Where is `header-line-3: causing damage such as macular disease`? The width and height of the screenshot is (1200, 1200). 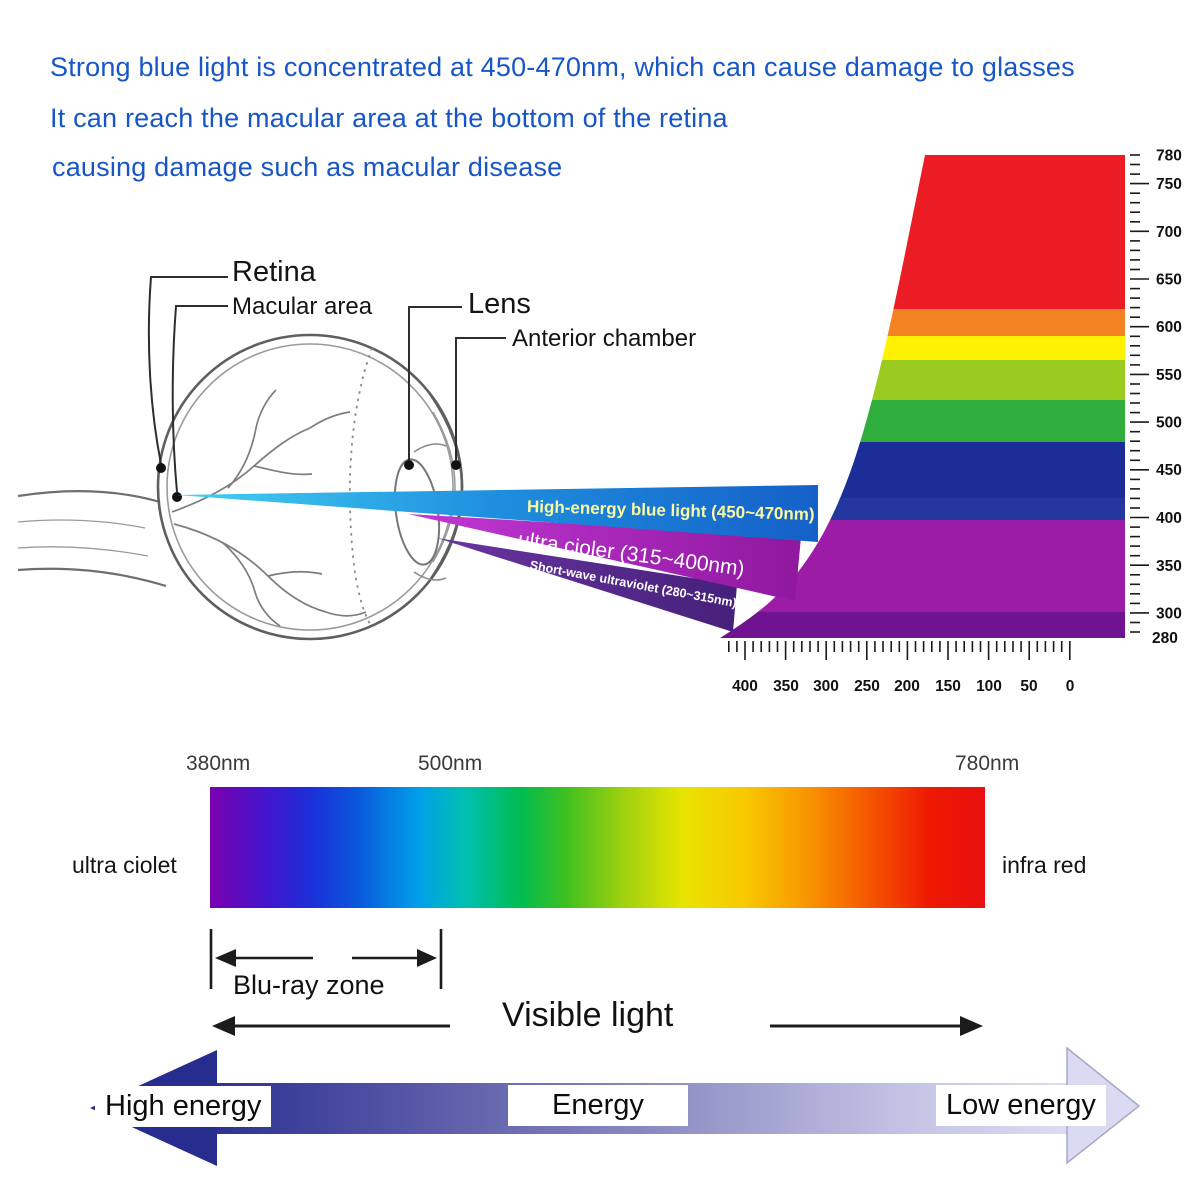 header-line-3: causing damage such as macular disease is located at coordinates (307, 167).